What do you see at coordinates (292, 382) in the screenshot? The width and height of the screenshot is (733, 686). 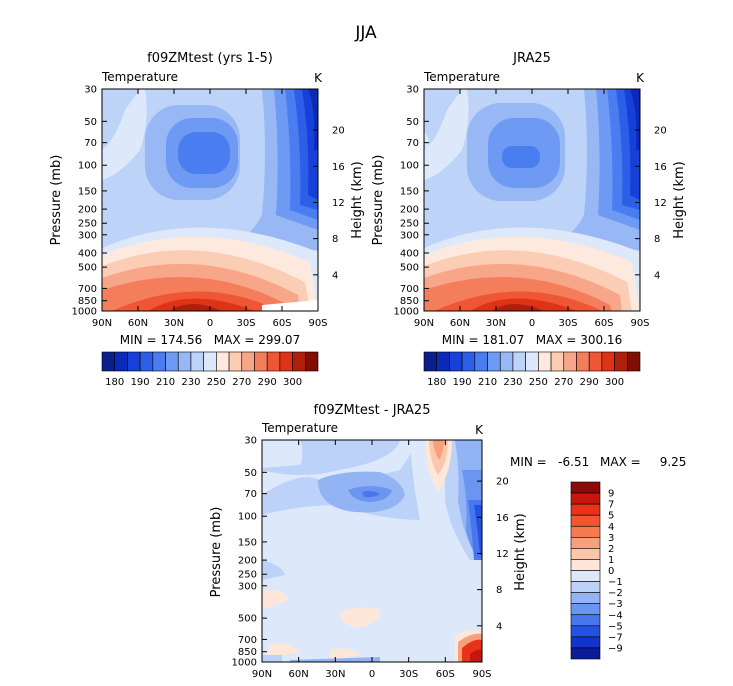 I see `colorbar-label: 300` at bounding box center [292, 382].